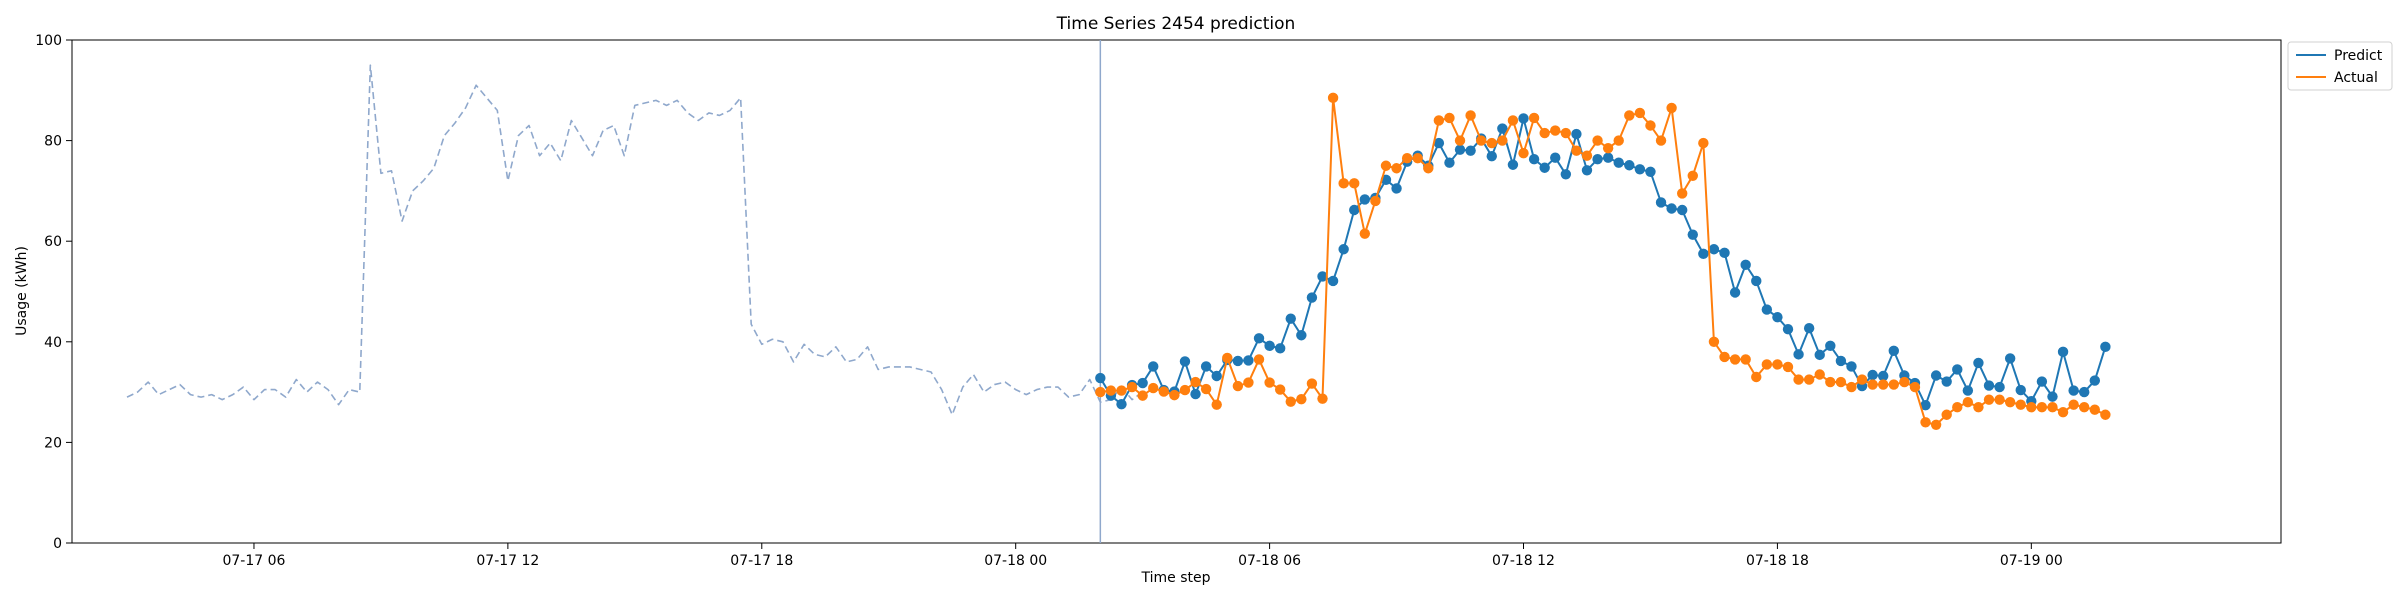  Describe the element at coordinates (1176, 578) in the screenshot. I see `x-axis-title: Time step` at that location.